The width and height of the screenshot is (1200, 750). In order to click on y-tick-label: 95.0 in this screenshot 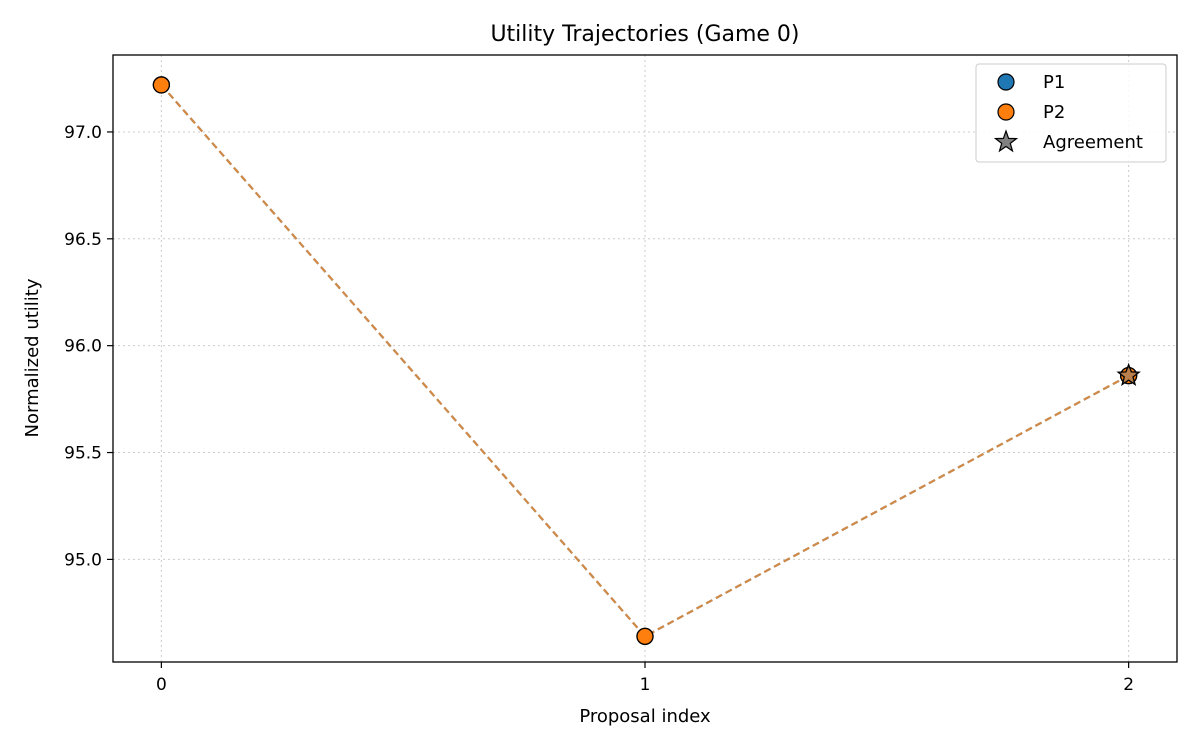, I will do `click(83, 560)`.